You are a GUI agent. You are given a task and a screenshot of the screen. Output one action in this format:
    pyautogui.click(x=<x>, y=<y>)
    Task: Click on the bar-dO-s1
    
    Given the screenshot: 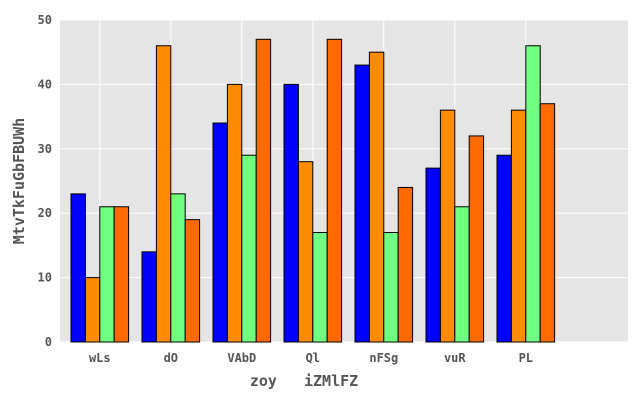 What is the action you would take?
    pyautogui.click(x=149, y=297)
    